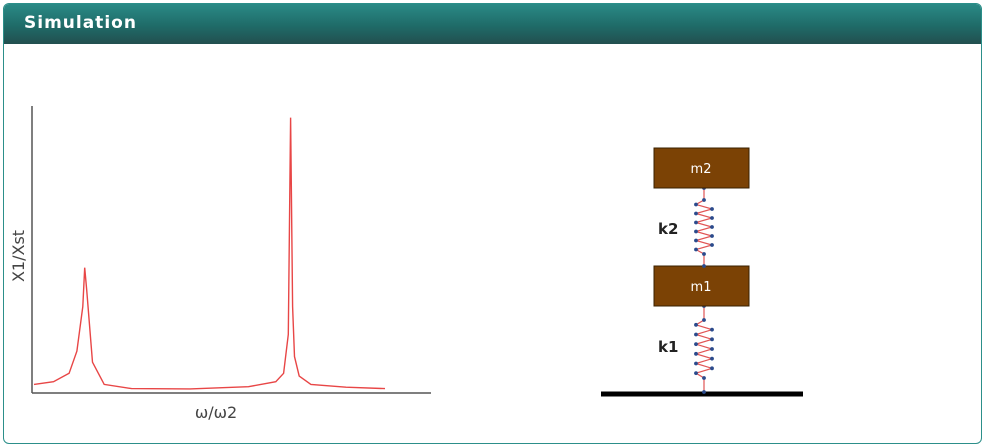 The image size is (985, 447). I want to click on x-axis-label: ω/ω2, so click(216, 412).